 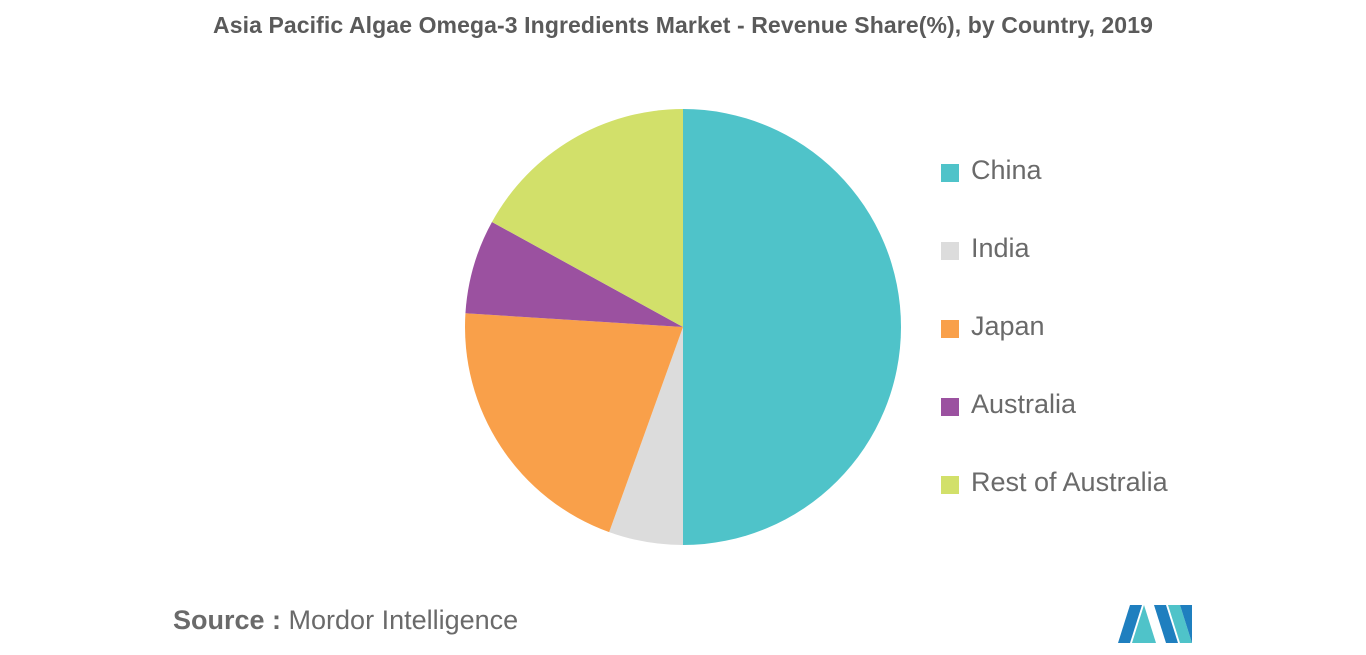 I want to click on source-key: Source :, so click(x=227, y=620).